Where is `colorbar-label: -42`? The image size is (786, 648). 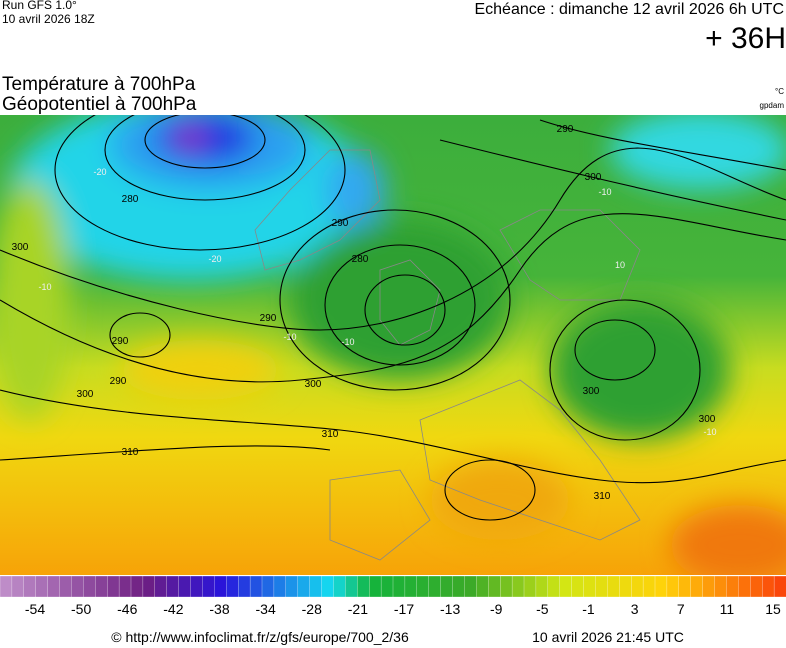 colorbar-label: -42 is located at coordinates (173, 609).